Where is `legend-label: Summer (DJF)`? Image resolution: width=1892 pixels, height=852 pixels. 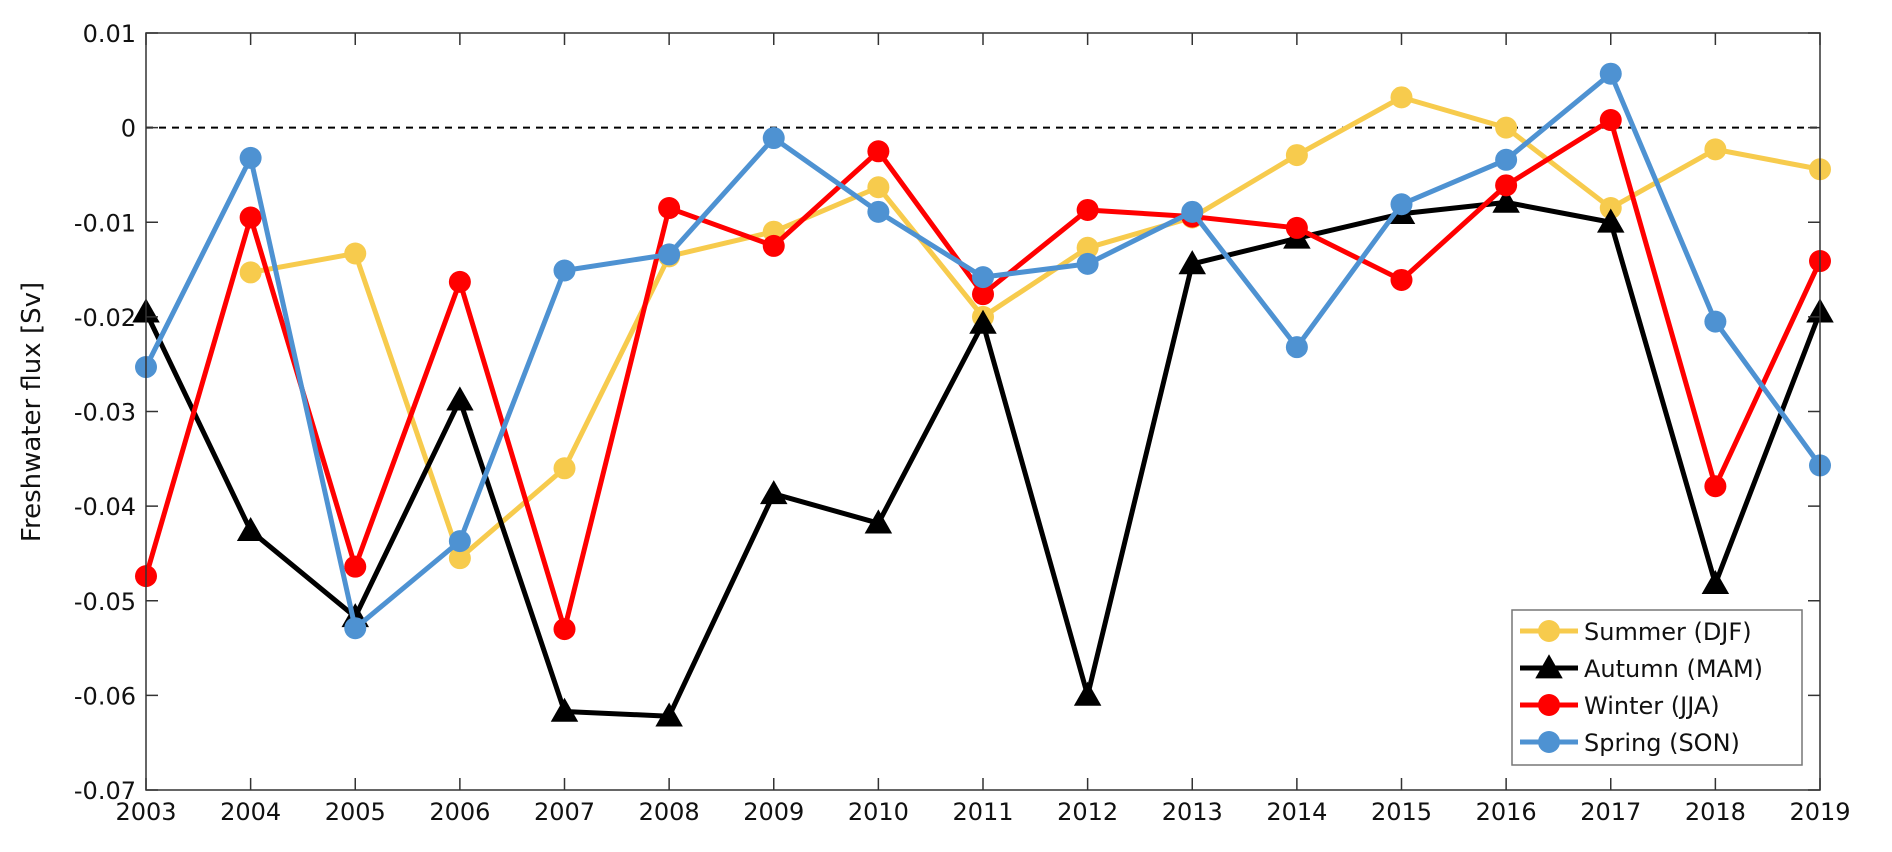
legend-label: Summer (DJF) is located at coordinates (1668, 632).